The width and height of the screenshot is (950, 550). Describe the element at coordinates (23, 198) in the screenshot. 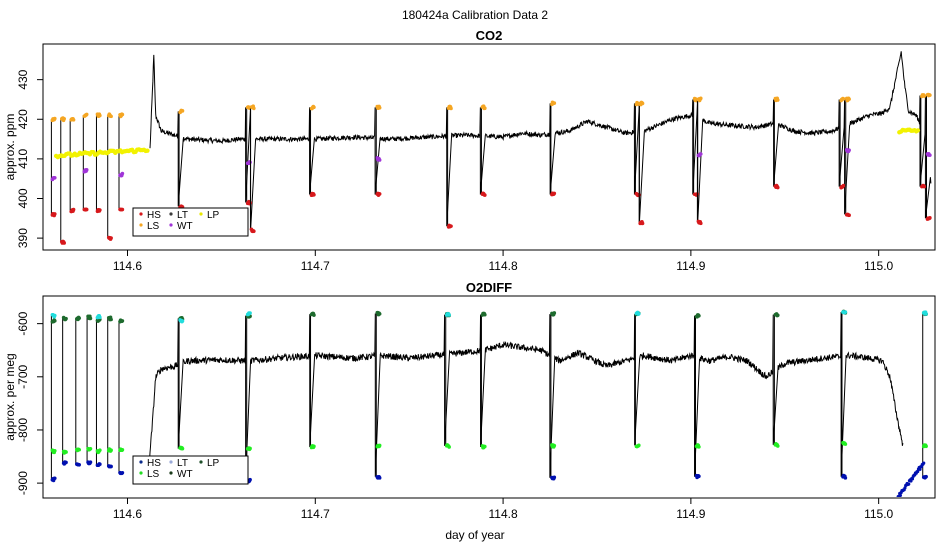

I see `y-tick-label: 400` at that location.